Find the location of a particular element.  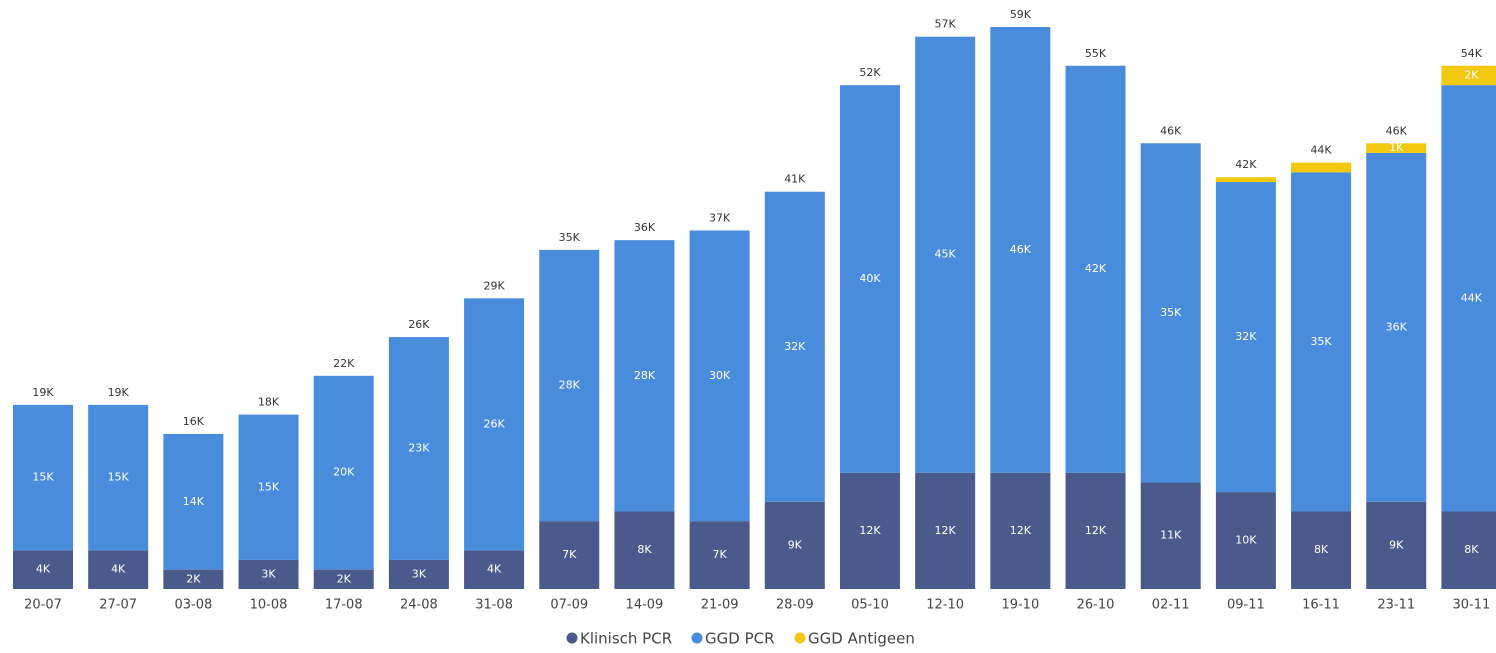

total-label: 16K is located at coordinates (194, 421).